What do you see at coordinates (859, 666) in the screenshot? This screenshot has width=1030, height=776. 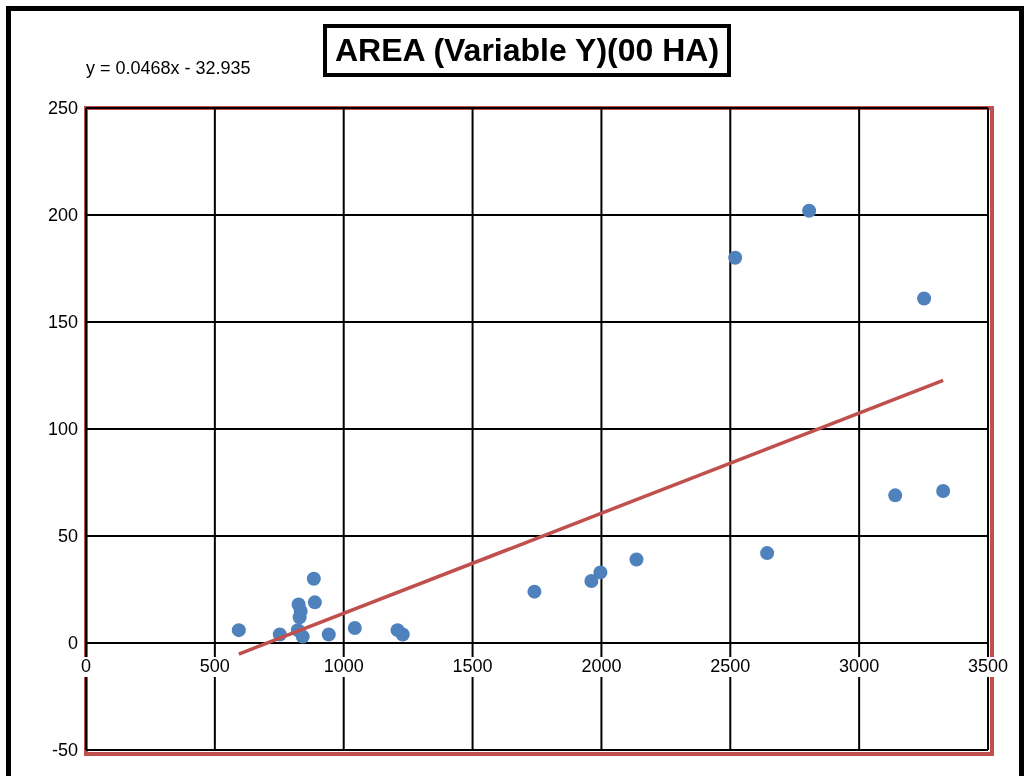 I see `x-tick-label: 3000` at bounding box center [859, 666].